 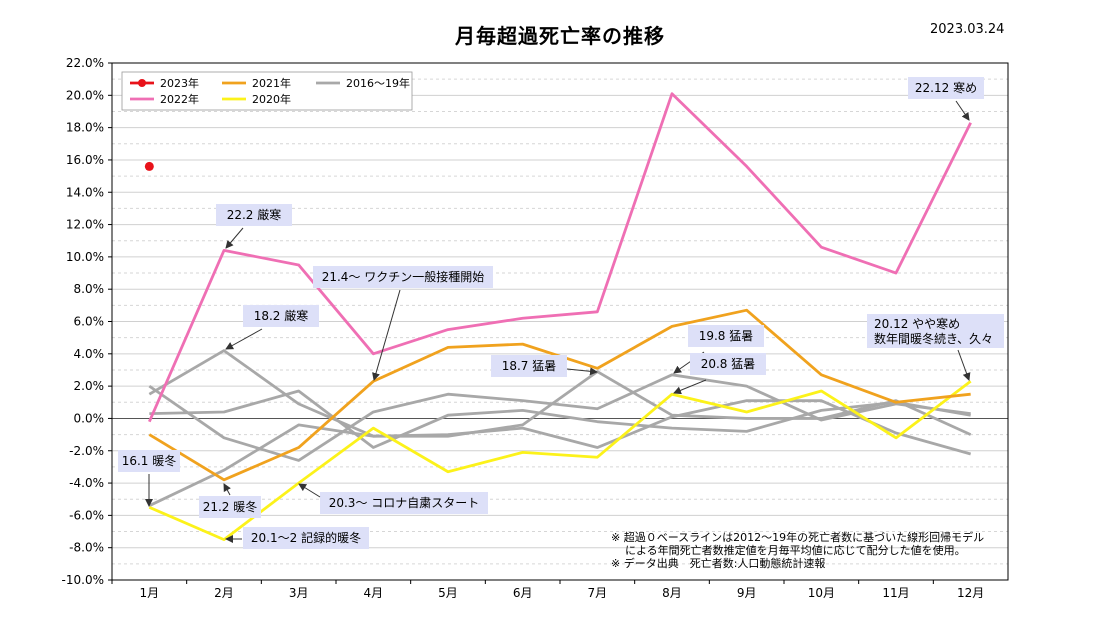 What do you see at coordinates (448, 593) in the screenshot?
I see `x-tick-label: 5月` at bounding box center [448, 593].